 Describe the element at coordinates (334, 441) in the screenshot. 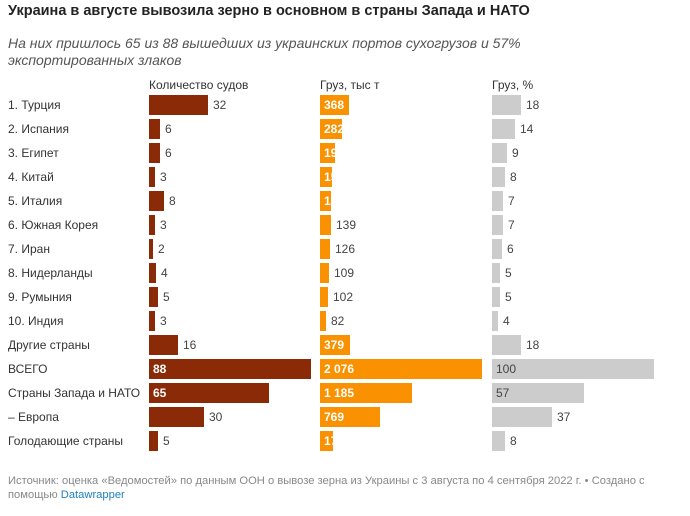

I see `cargo-value-label: 171` at that location.